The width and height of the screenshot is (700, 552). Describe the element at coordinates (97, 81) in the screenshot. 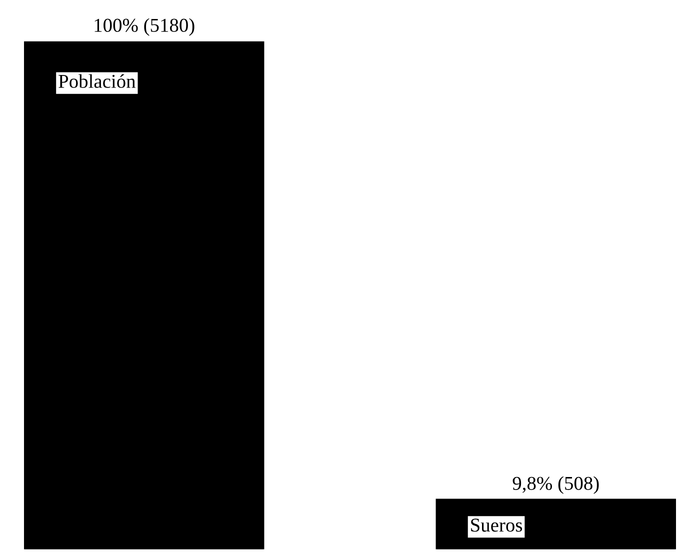

I see `x-tick-label: Población` at that location.